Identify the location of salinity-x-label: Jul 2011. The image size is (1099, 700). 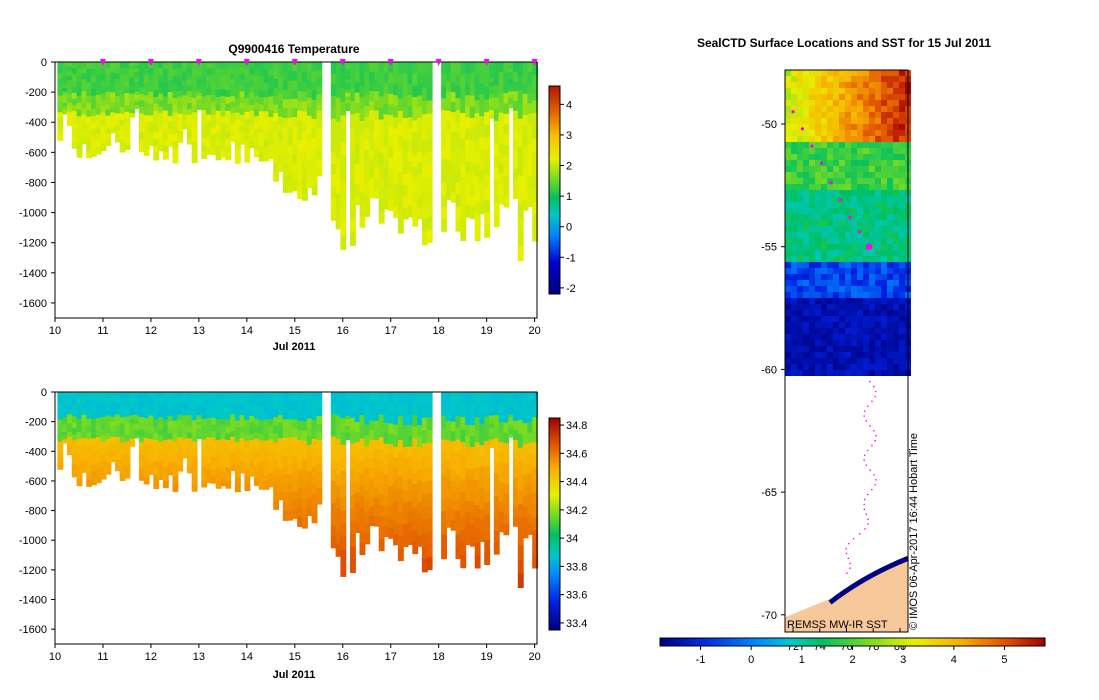
(294, 675).